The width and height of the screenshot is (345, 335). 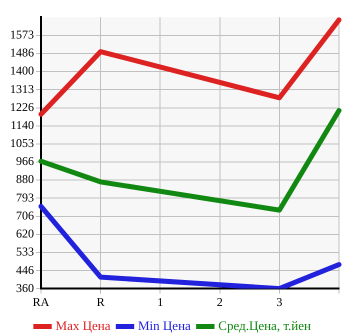 I want to click on y-tick-label: 793, so click(x=25, y=197).